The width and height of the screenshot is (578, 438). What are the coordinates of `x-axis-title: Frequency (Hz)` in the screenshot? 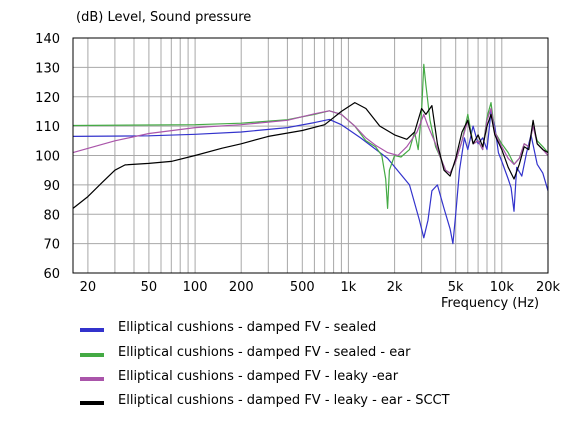 It's located at (490, 303).